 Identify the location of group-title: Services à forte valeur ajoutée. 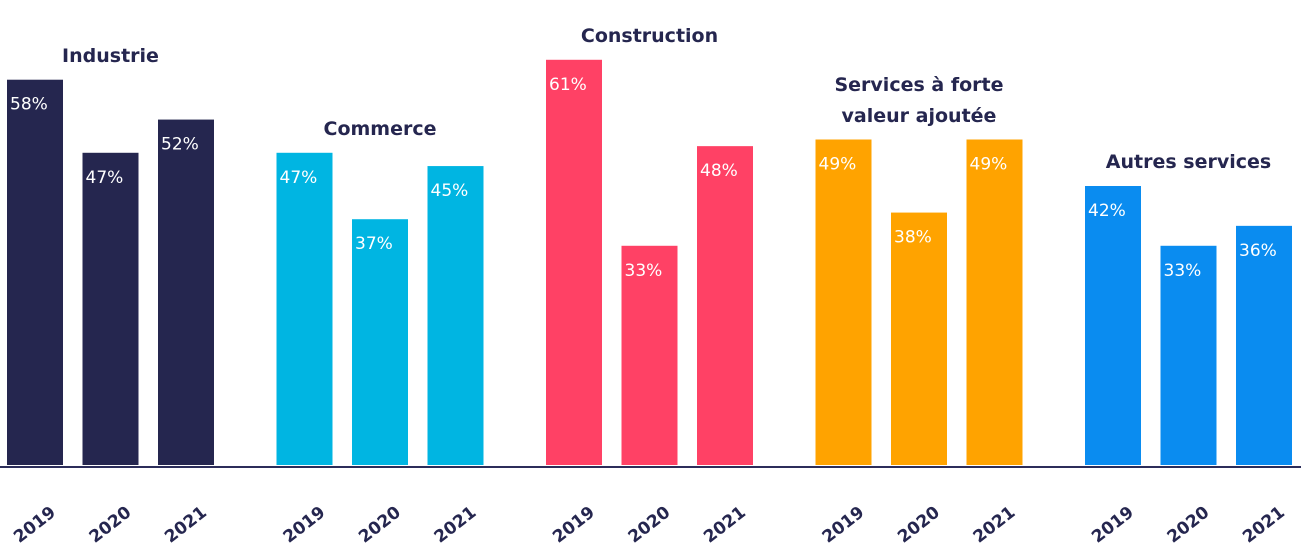
(919, 100).